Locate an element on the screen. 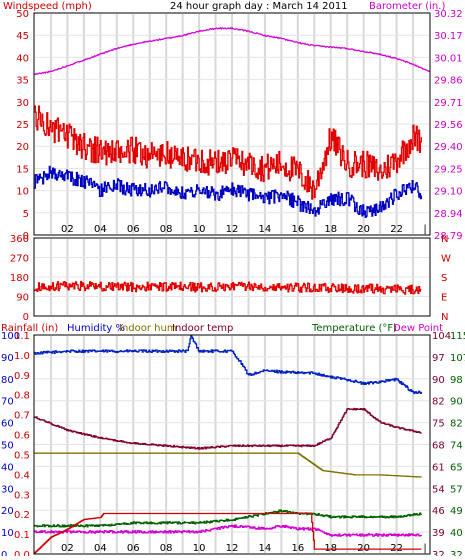 The height and width of the screenshot is (560, 465). barometer-tick-label: 29.10 is located at coordinates (448, 192).